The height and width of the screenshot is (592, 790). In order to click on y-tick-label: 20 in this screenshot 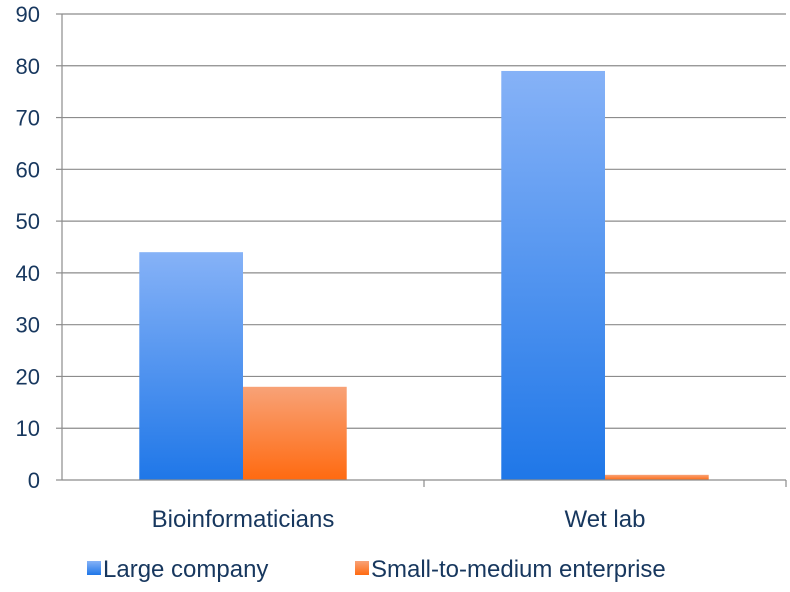, I will do `click(28, 376)`.